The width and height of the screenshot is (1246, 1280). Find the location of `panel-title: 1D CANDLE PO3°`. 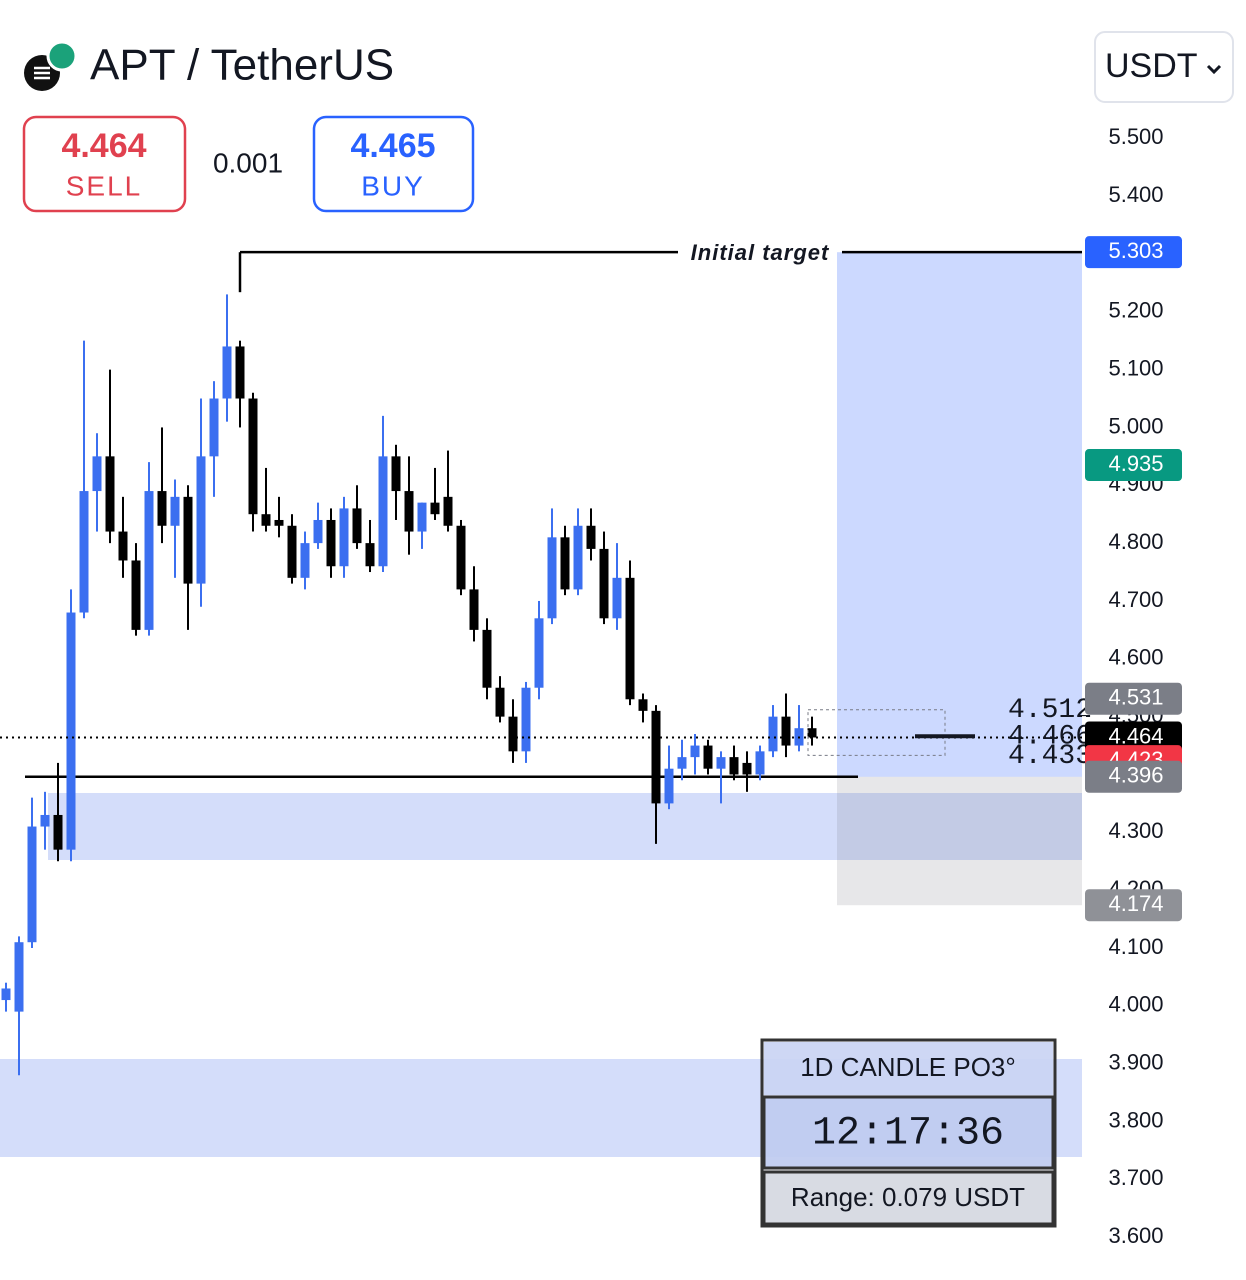

panel-title: 1D CANDLE PO3° is located at coordinates (908, 1067).